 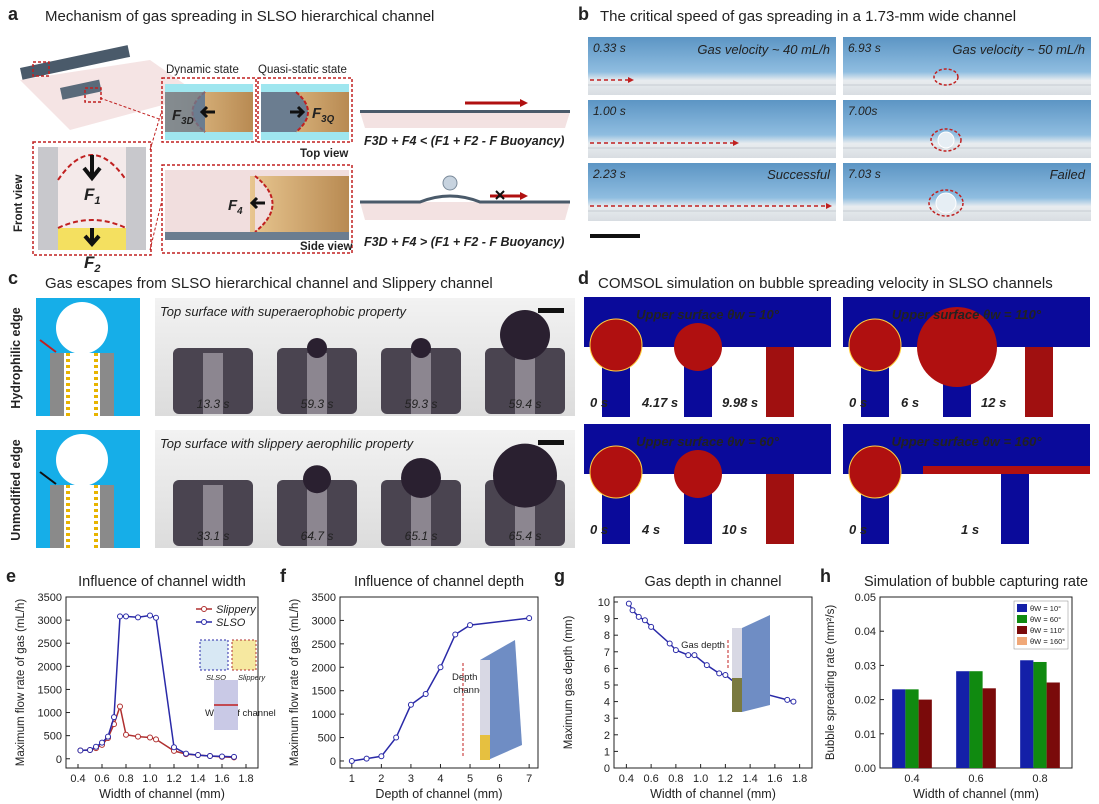 I want to click on label: Failed, so click(x=1068, y=174).